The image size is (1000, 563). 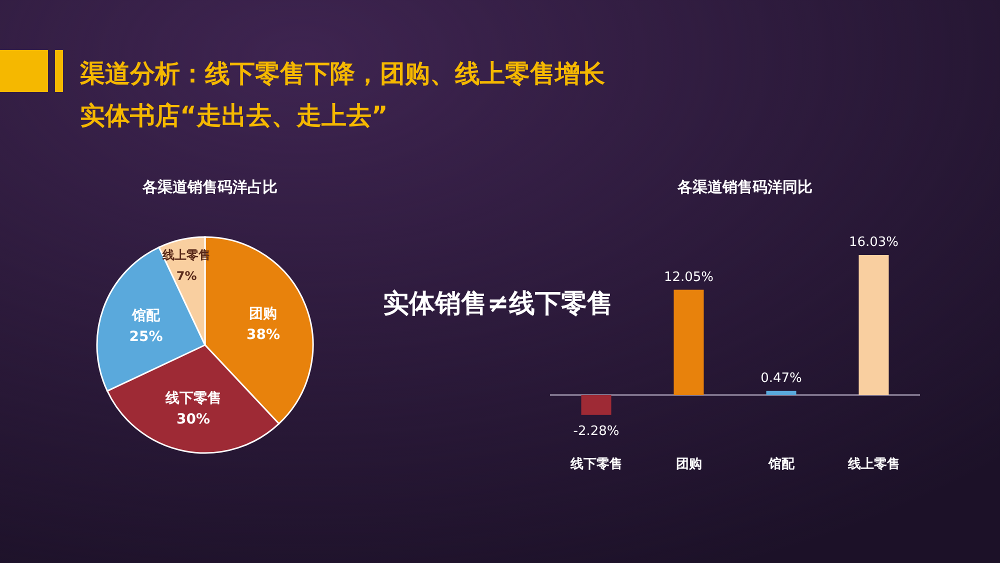 What do you see at coordinates (263, 314) in the screenshot?
I see `slice-label: 团购` at bounding box center [263, 314].